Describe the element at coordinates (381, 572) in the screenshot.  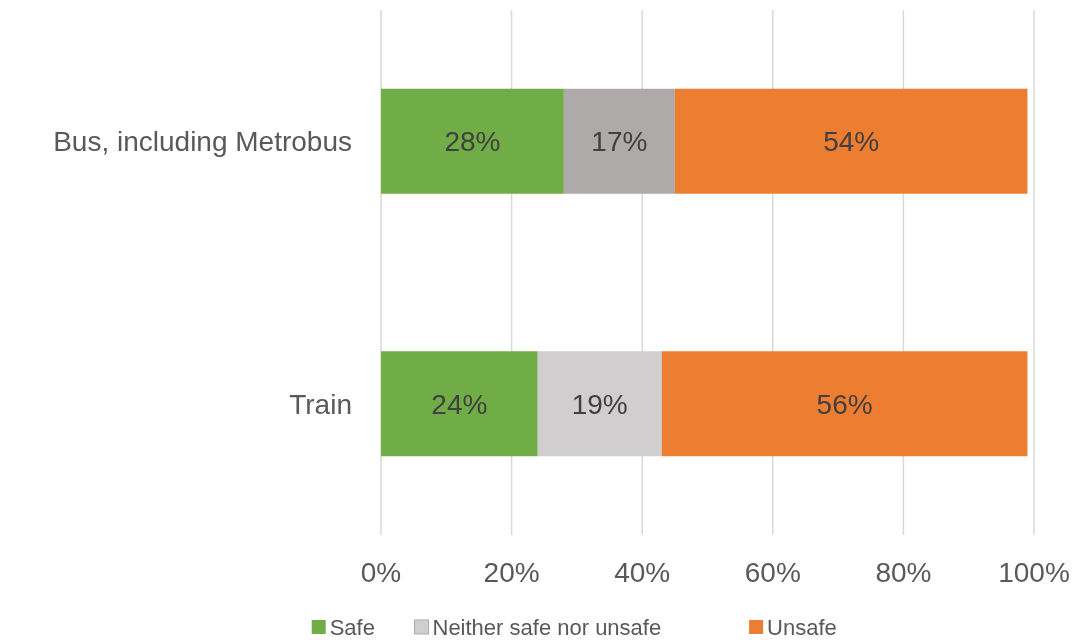
I see `x-tick-label: 0%` at that location.